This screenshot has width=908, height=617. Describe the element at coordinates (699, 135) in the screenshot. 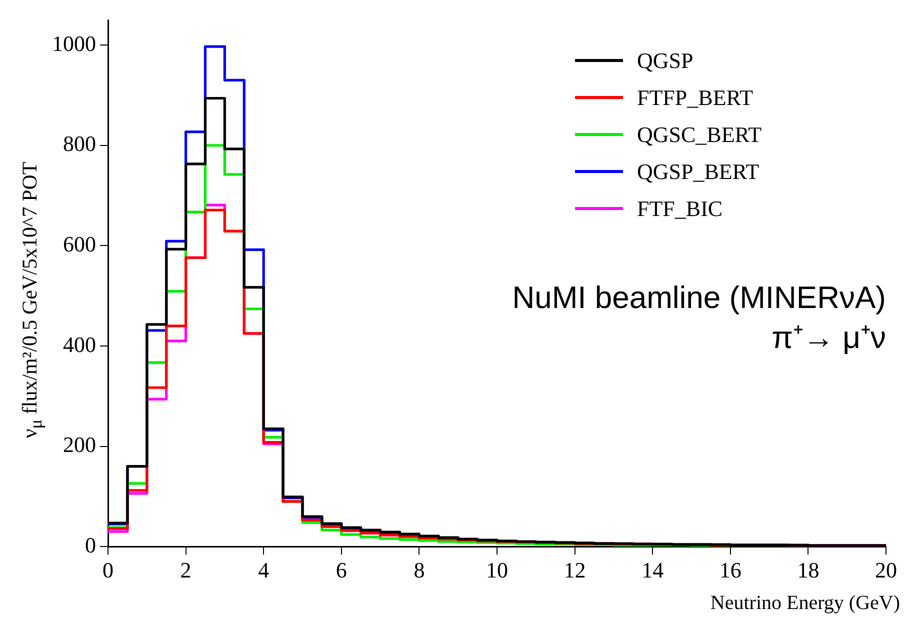

I see `legend-label: QGSC_BERT` at that location.